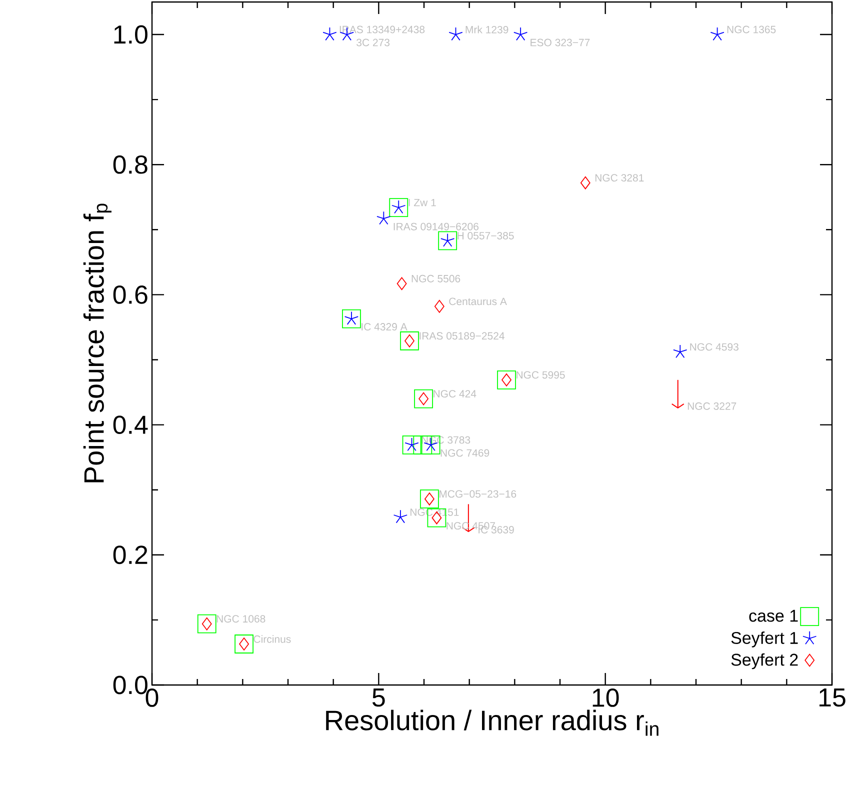 The width and height of the screenshot is (859, 800). What do you see at coordinates (478, 494) in the screenshot?
I see `annotation: MCG−05−23−16` at bounding box center [478, 494].